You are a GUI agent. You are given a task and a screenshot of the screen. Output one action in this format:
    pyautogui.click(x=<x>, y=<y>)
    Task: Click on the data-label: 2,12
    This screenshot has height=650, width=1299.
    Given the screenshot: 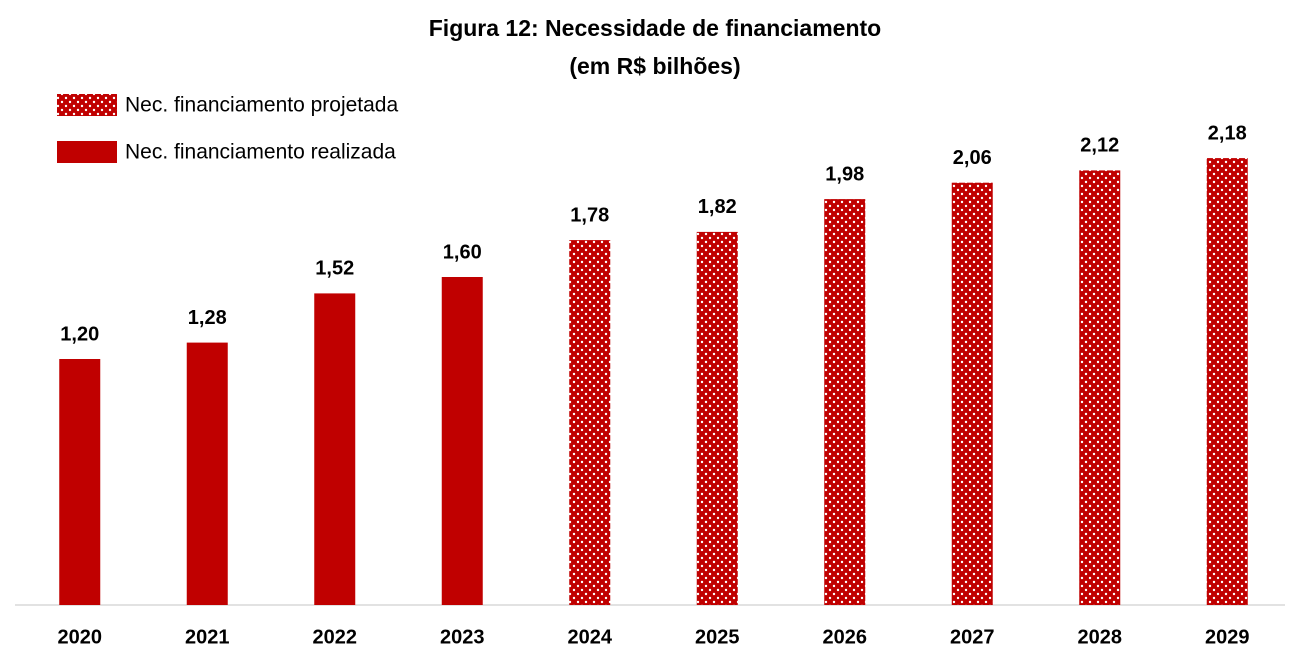 What is the action you would take?
    pyautogui.click(x=1099, y=146)
    